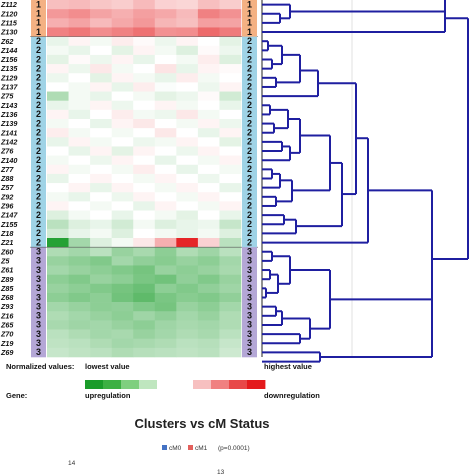 This screenshot has height=474, width=474. Describe the element at coordinates (9, 22) in the screenshot. I see `row-label: Z115` at that location.